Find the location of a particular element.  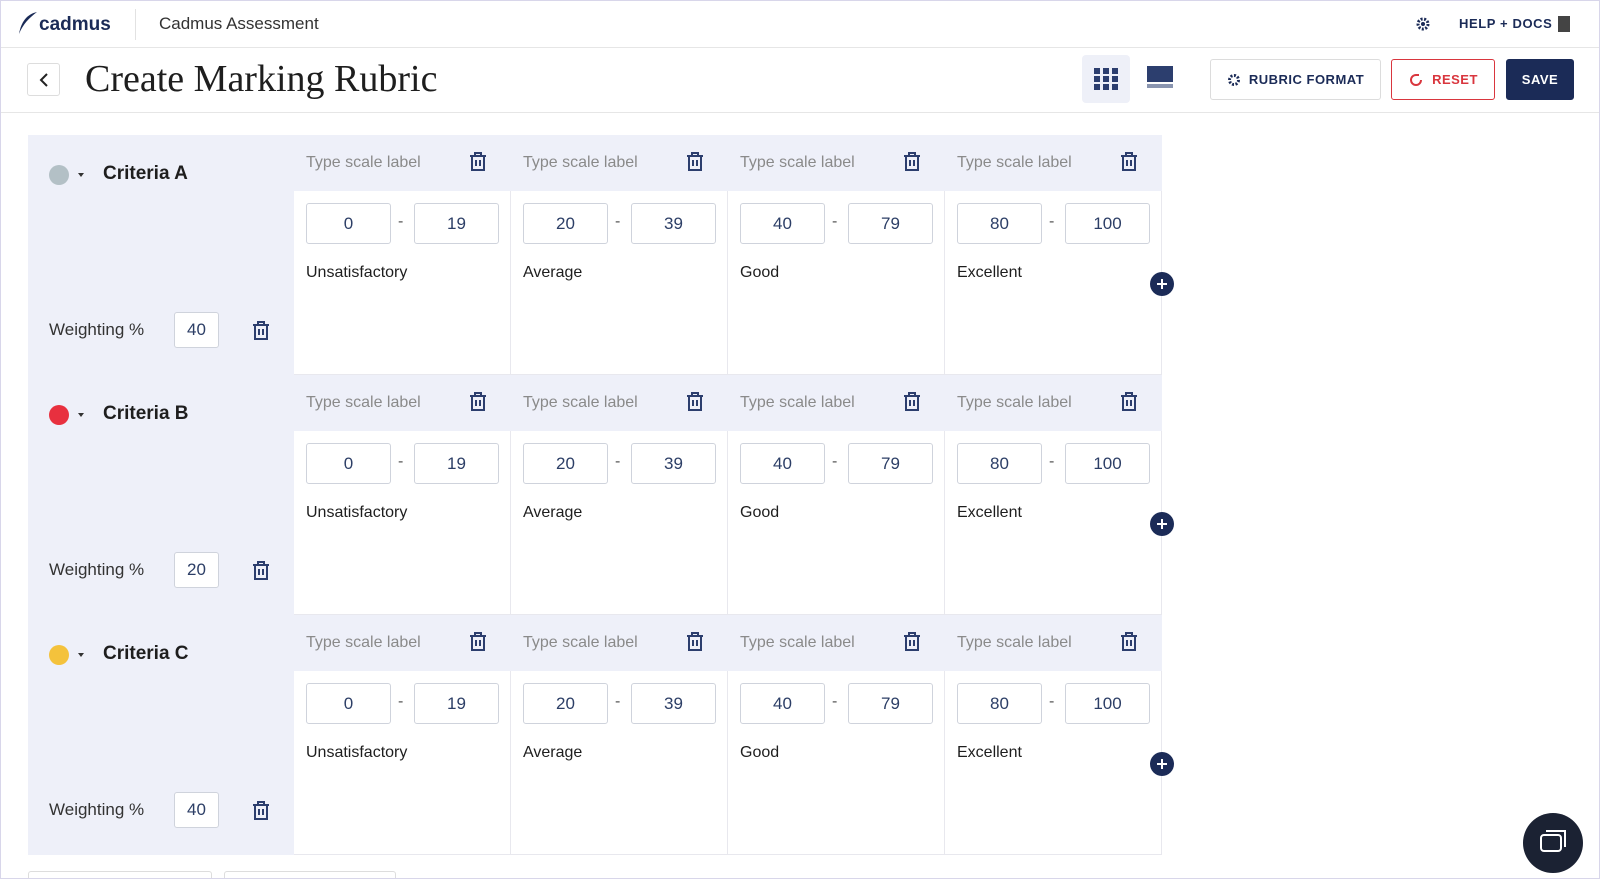

grid-view is located at coordinates (1106, 79).